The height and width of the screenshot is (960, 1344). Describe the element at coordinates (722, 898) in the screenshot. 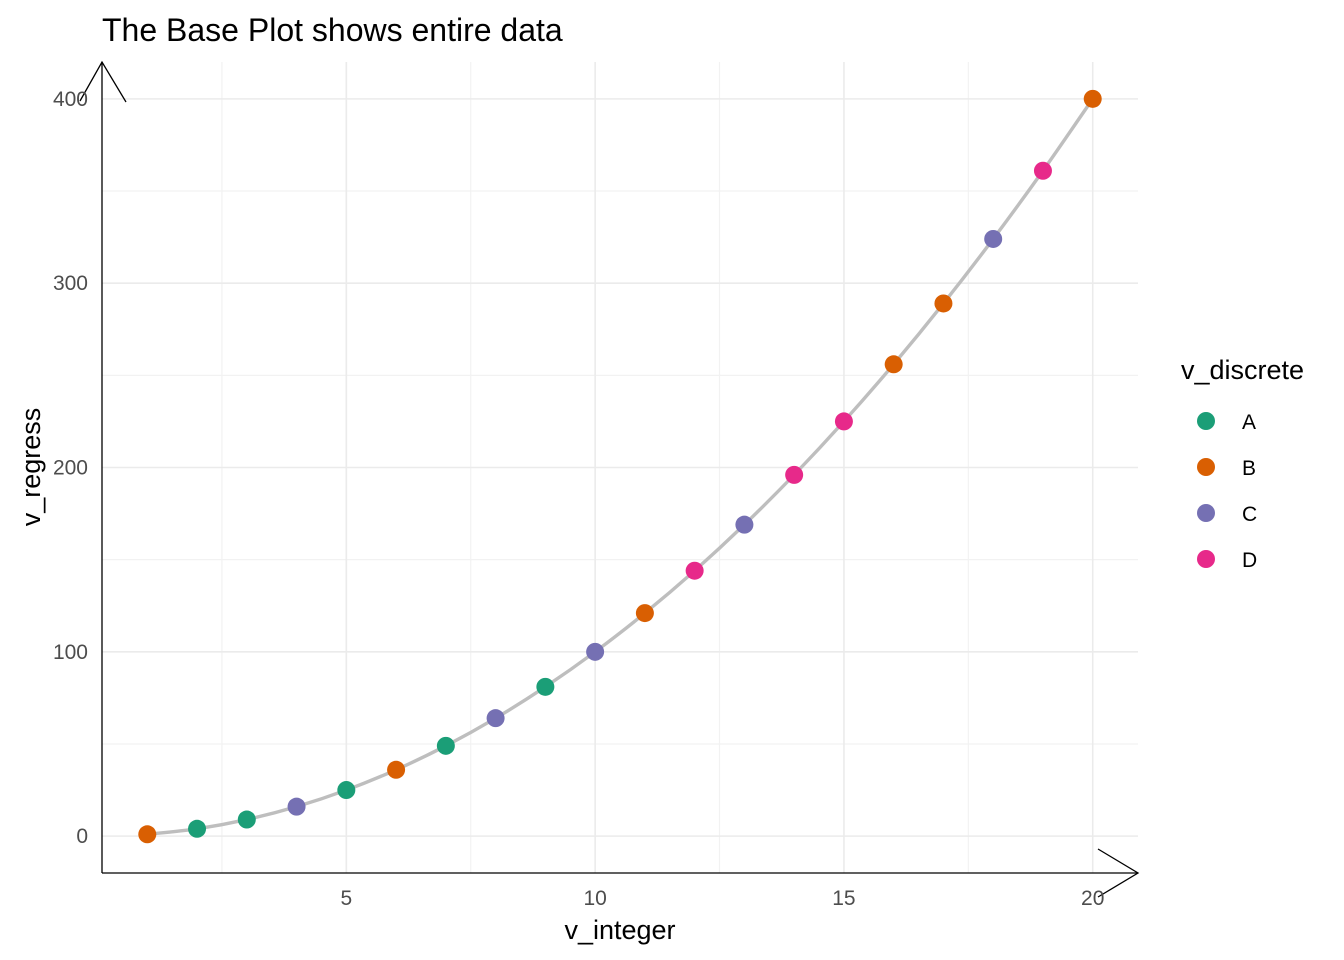

I see `x-tick-labels: 5 10 15 20` at that location.